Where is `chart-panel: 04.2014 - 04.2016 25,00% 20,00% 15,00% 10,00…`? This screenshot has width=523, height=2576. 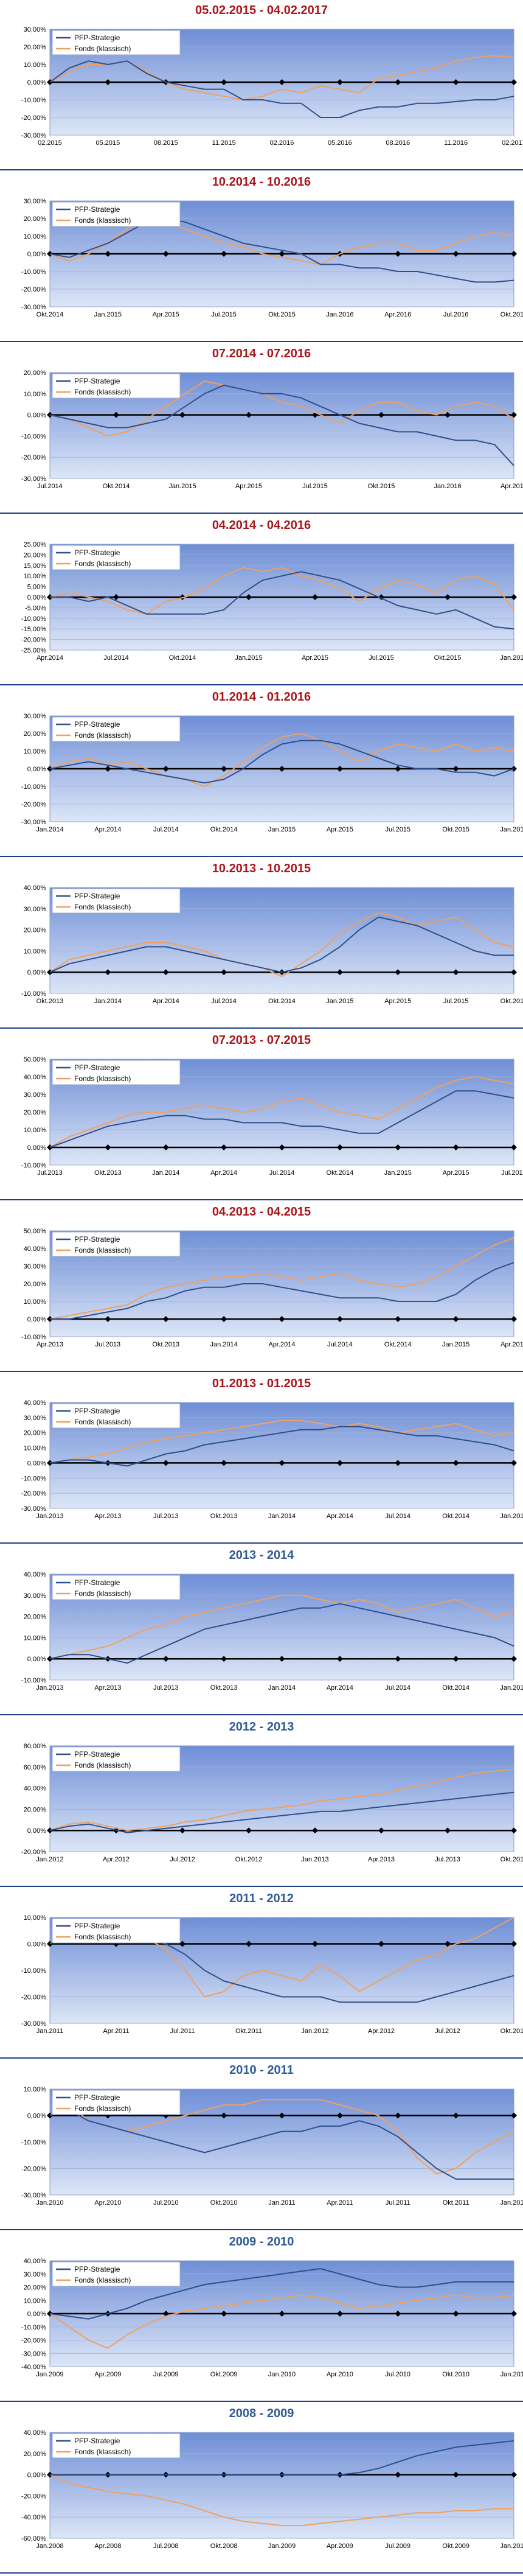
chart-panel: 04.2014 - 04.2016 25,00% 20,00% 15,00% 10,00… is located at coordinates (261, 601).